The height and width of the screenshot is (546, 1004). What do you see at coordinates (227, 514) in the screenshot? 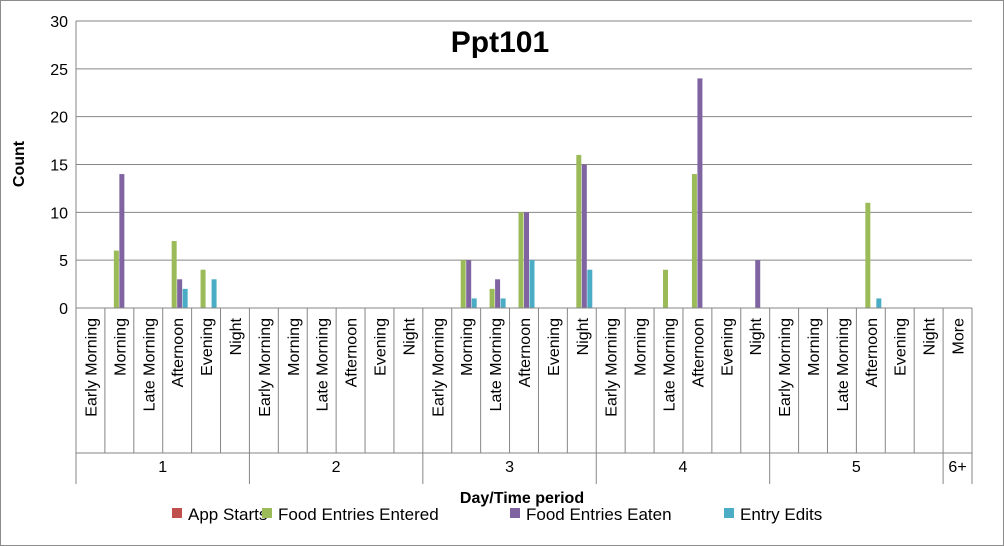
I see `legend-label: App Starts` at bounding box center [227, 514].